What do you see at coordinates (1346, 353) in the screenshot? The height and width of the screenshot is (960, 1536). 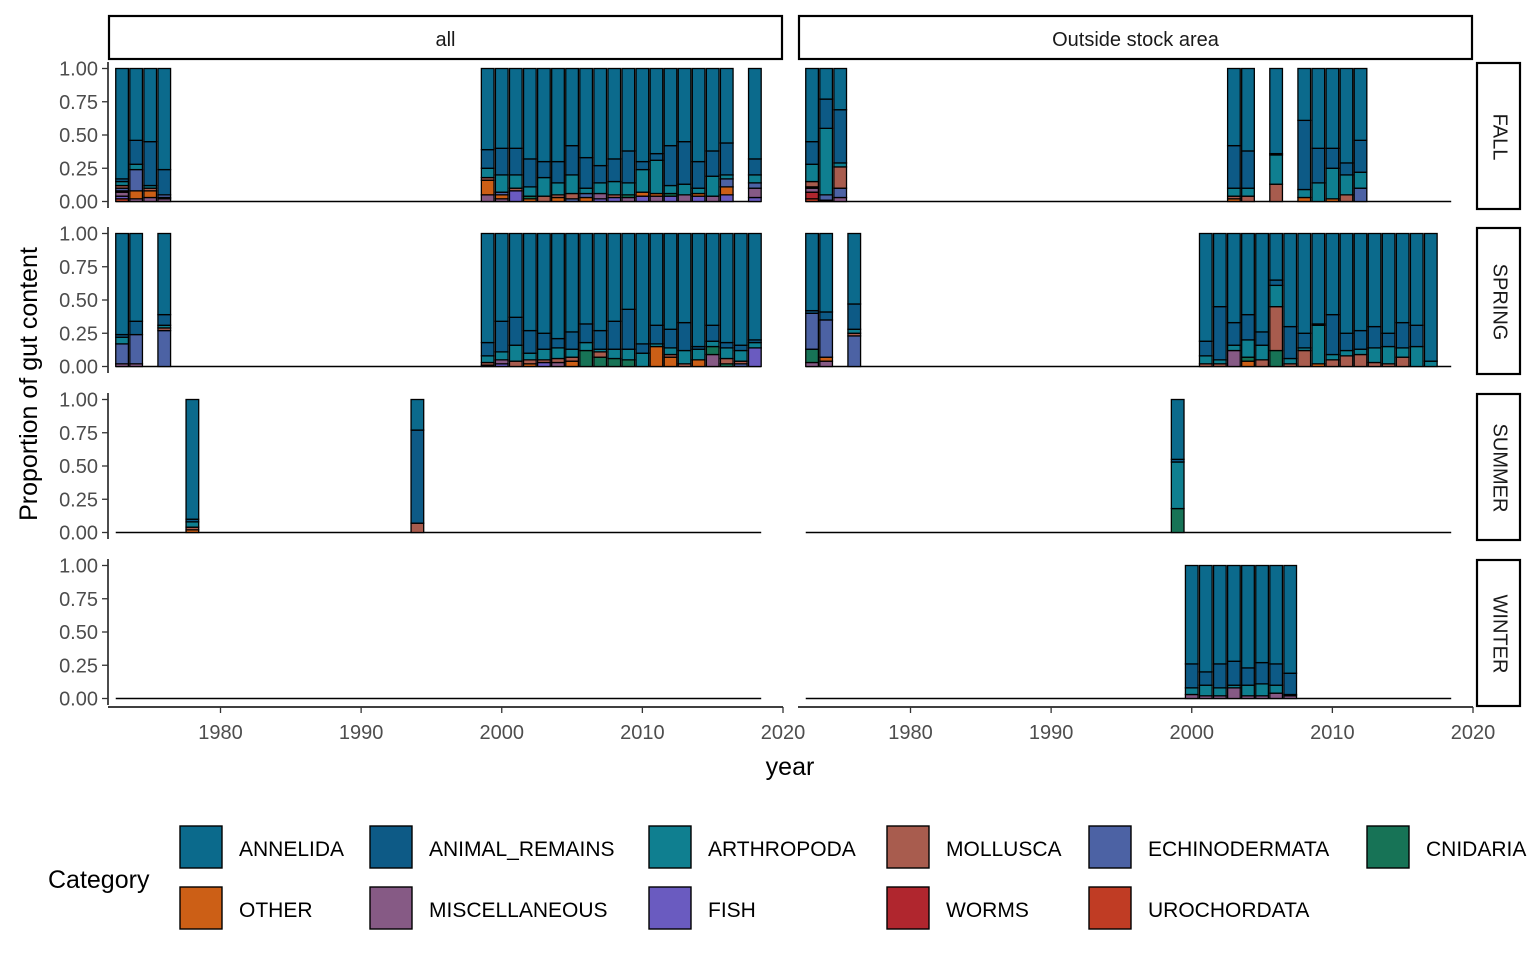 I see `bar-segment-2011-arthropoda` at bounding box center [1346, 353].